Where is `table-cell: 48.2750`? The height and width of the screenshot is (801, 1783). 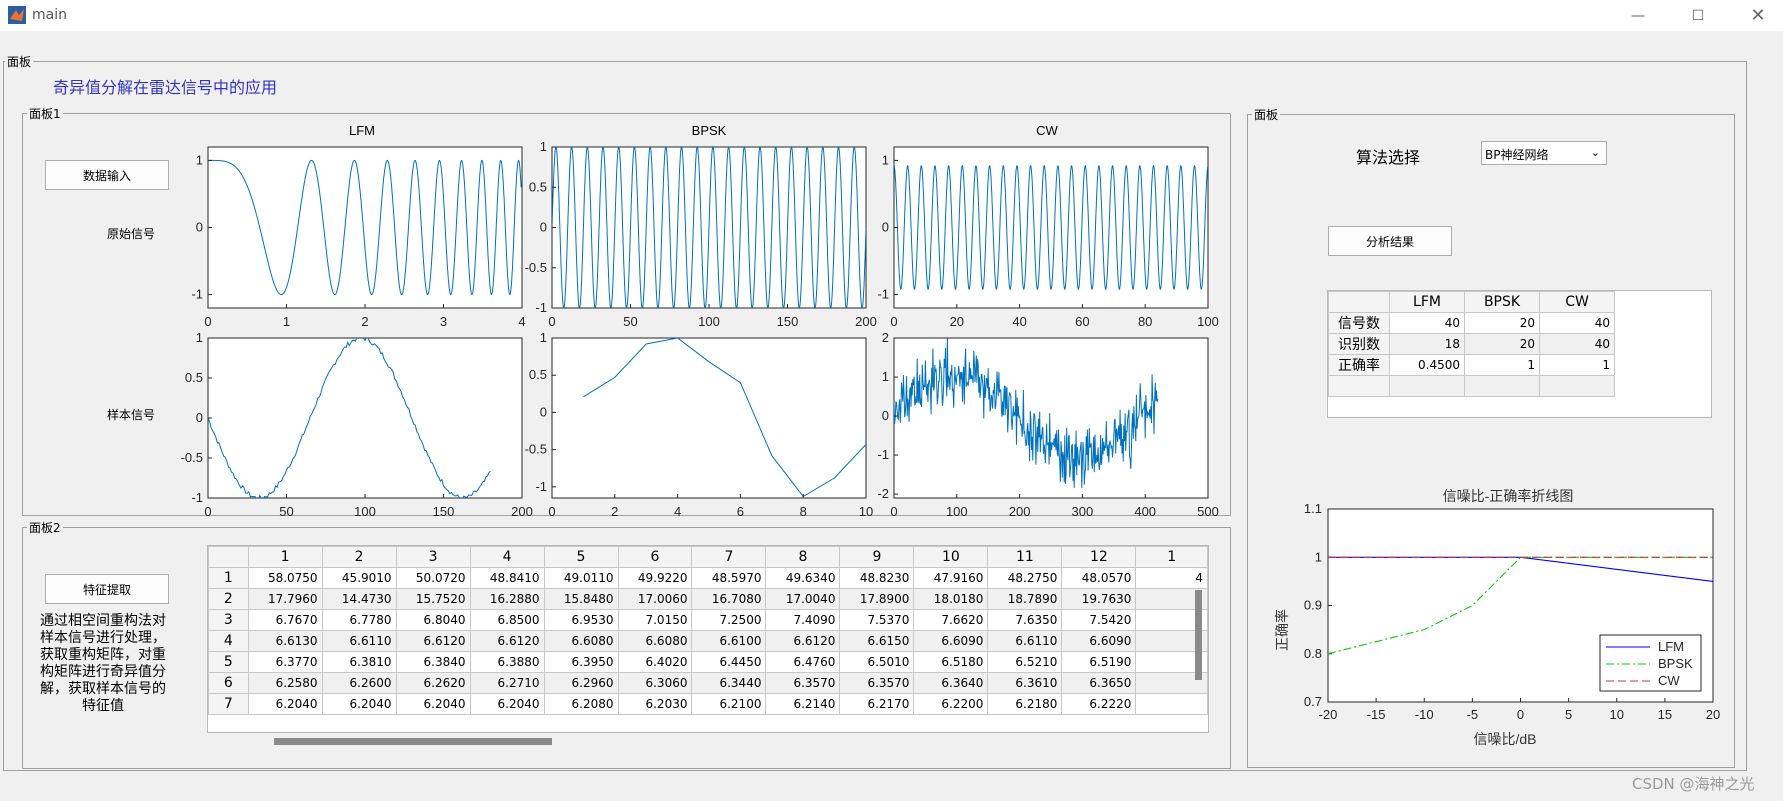 table-cell: 48.2750 is located at coordinates (1025, 578).